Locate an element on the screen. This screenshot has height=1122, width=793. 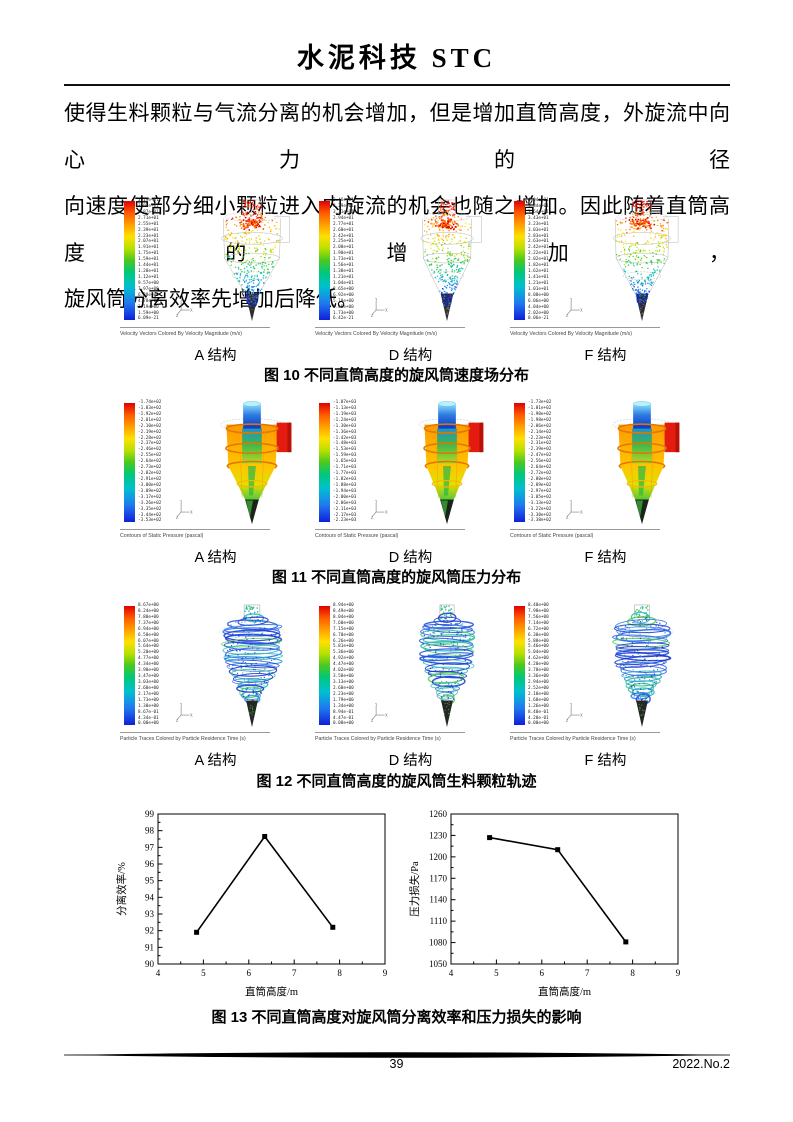
svg-text: 97 is located at coordinates (150, 847).